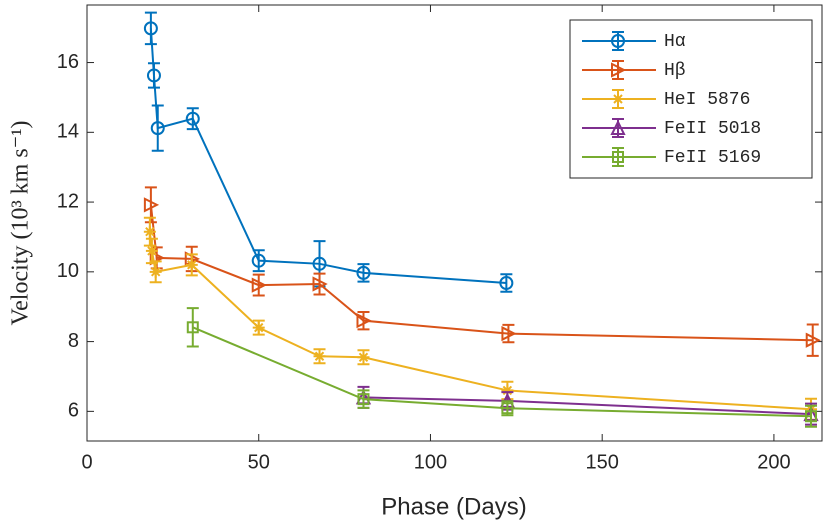 This screenshot has height=526, width=830. What do you see at coordinates (73, 411) in the screenshot?
I see `y-tick-label: 6` at bounding box center [73, 411].